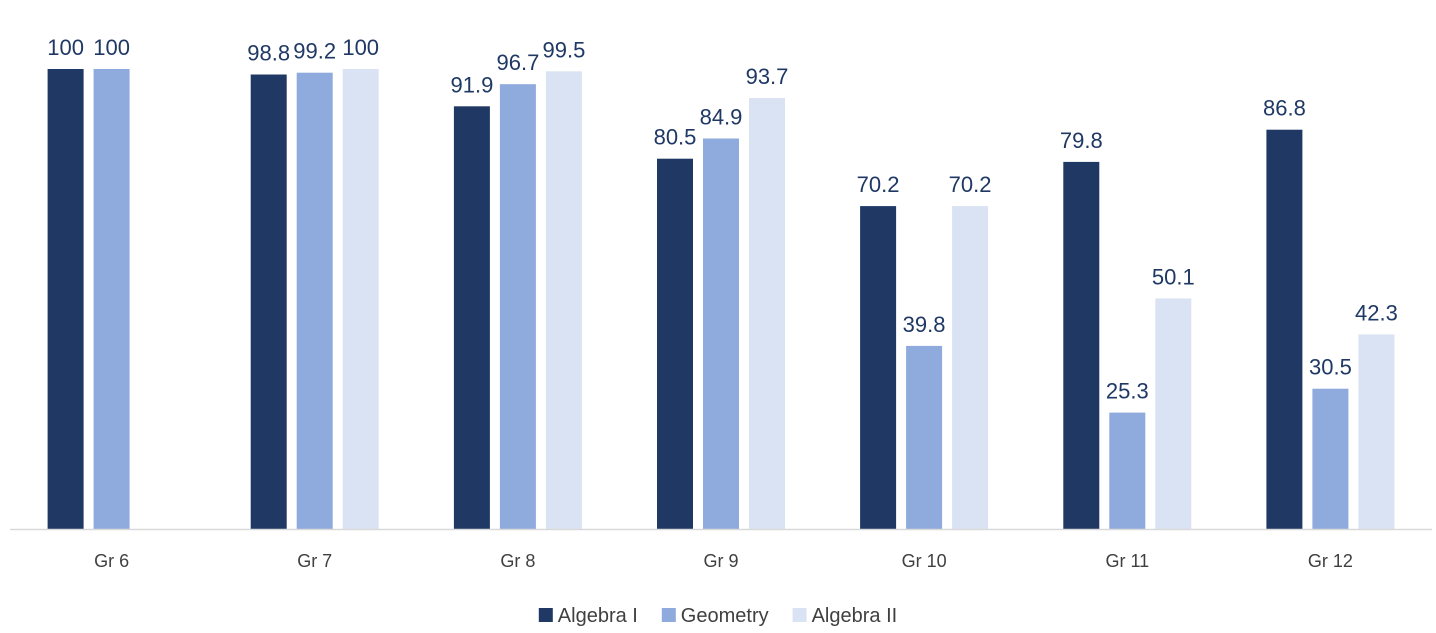  I want to click on data-label-geometry-gr-7: 99.2, so click(314, 51).